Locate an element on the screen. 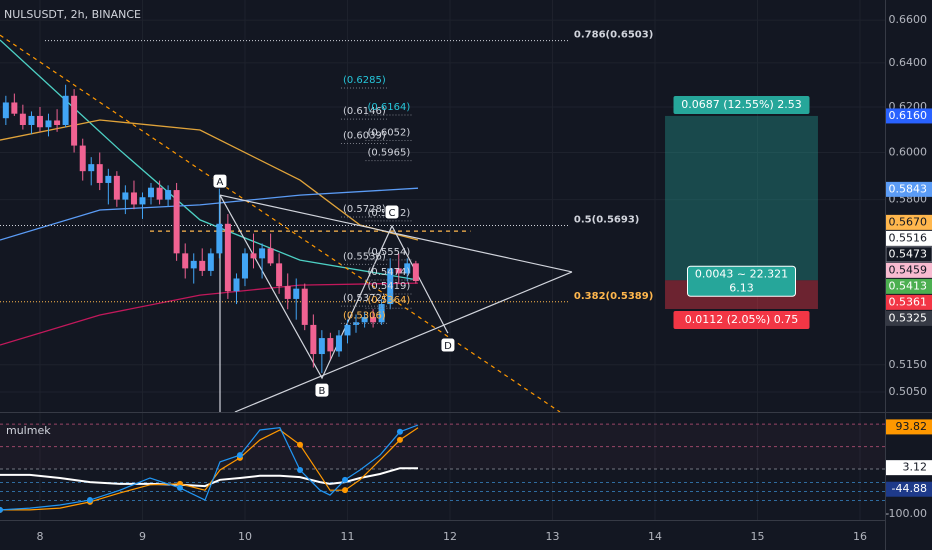  level-label: (0.5364) is located at coordinates (388, 300).